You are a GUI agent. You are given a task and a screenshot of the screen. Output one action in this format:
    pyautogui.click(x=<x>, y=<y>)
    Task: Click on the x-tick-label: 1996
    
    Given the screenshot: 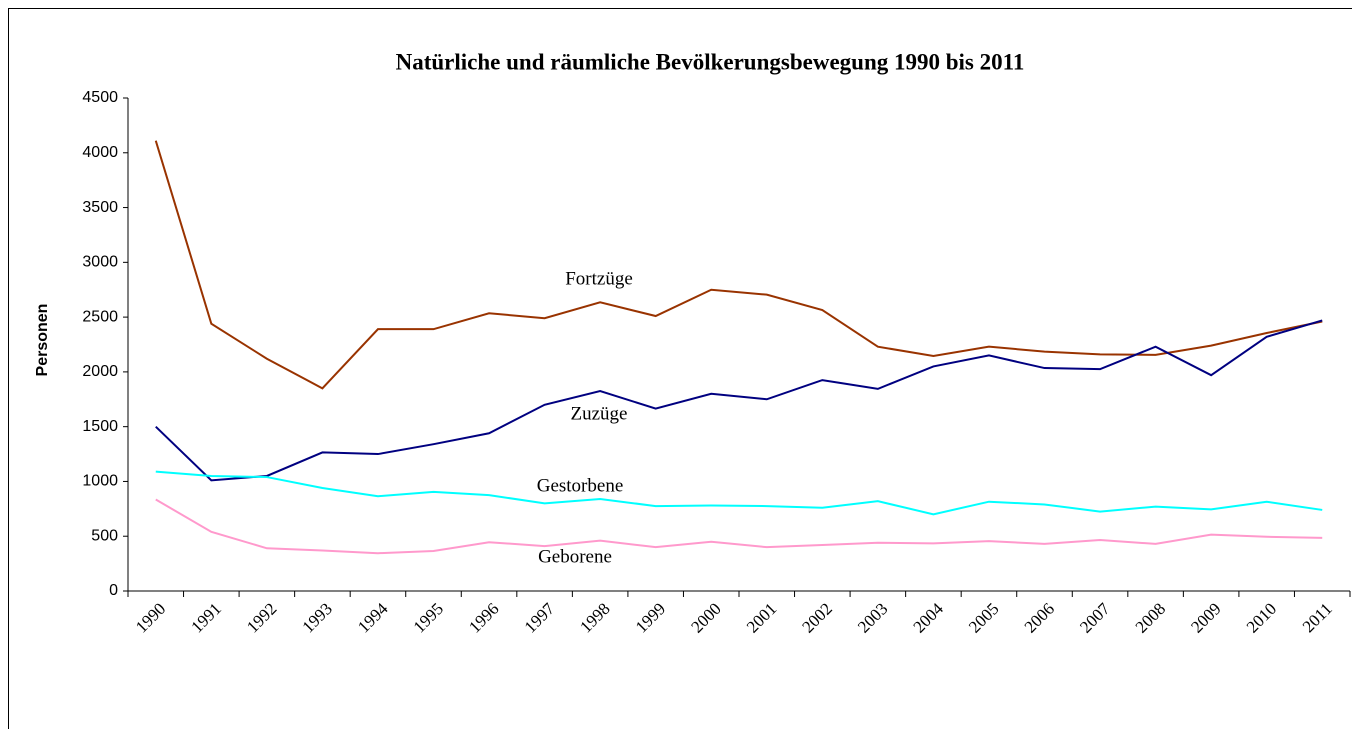 What is the action you would take?
    pyautogui.click(x=483, y=617)
    